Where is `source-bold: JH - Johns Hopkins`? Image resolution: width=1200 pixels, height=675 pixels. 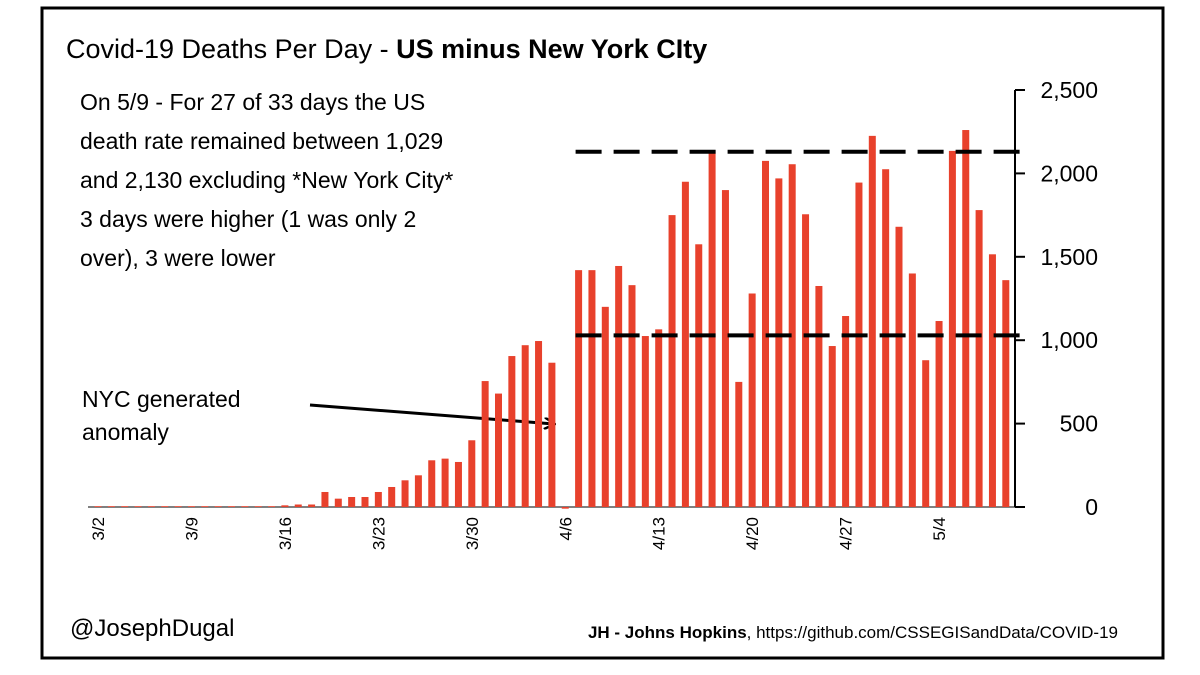 source-bold: JH - Johns Hopkins is located at coordinates (667, 632).